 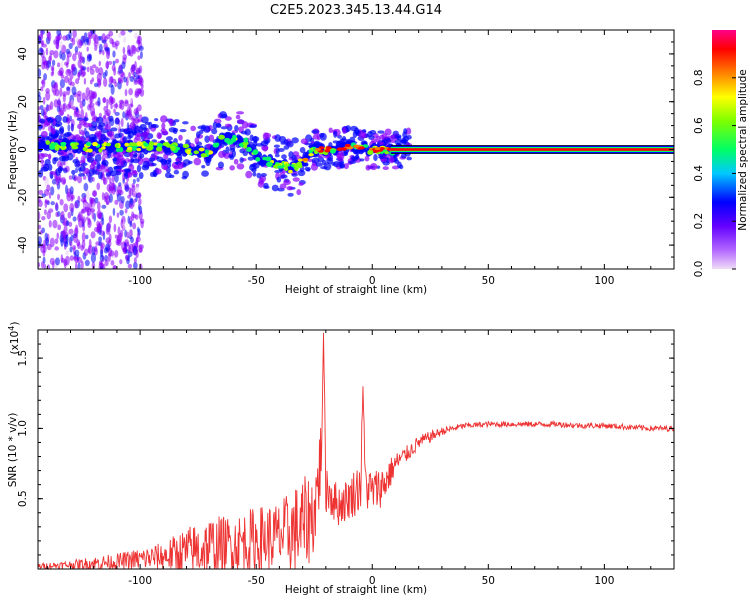 I want to click on snr-y-multiplier-base: (x10, so click(x=15, y=343).